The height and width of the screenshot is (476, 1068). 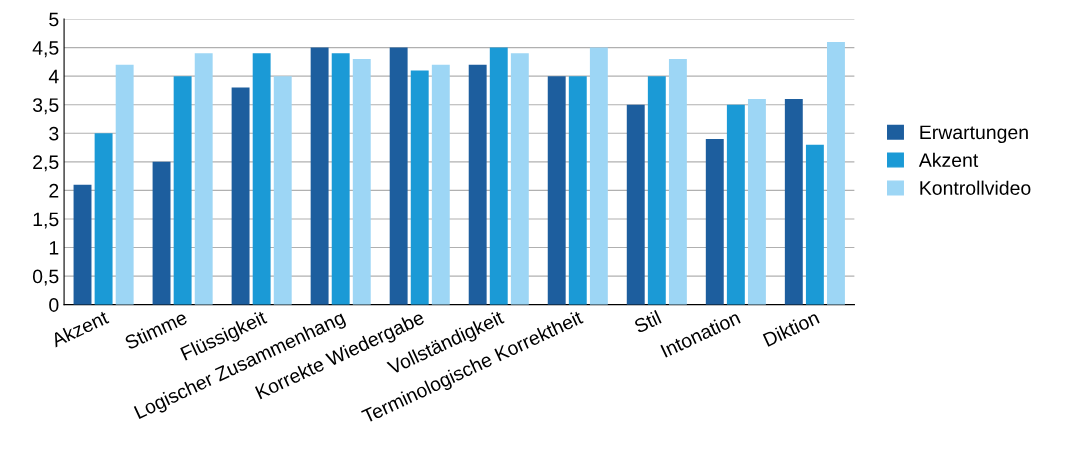 I want to click on y-tick-label: 0,5, so click(x=45, y=277).